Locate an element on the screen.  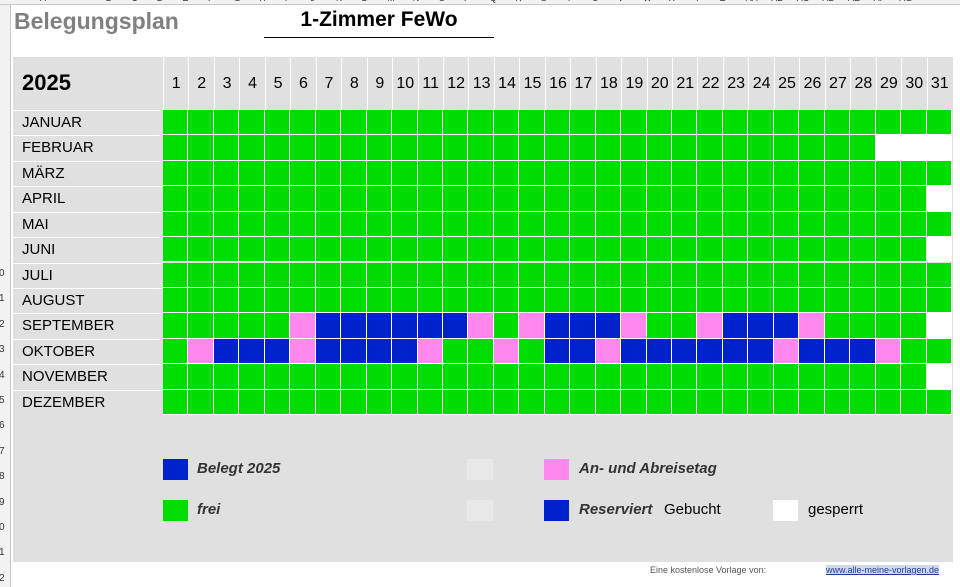
column-letter: K is located at coordinates (339, 1).